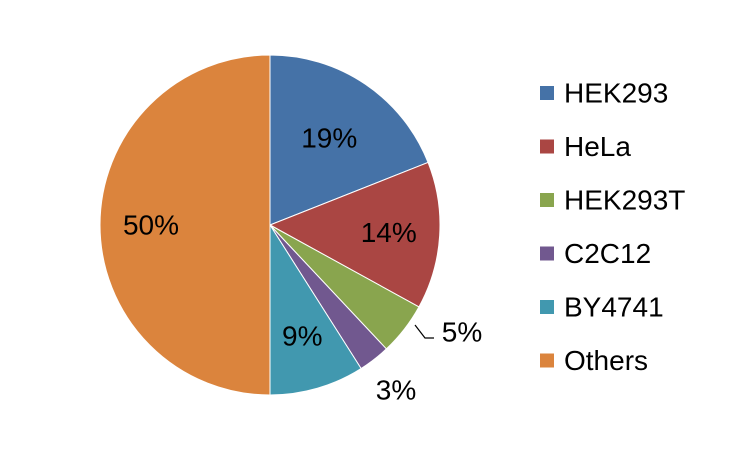 This screenshot has width=751, height=456. I want to click on legend-item-others: Others, so click(594, 360).